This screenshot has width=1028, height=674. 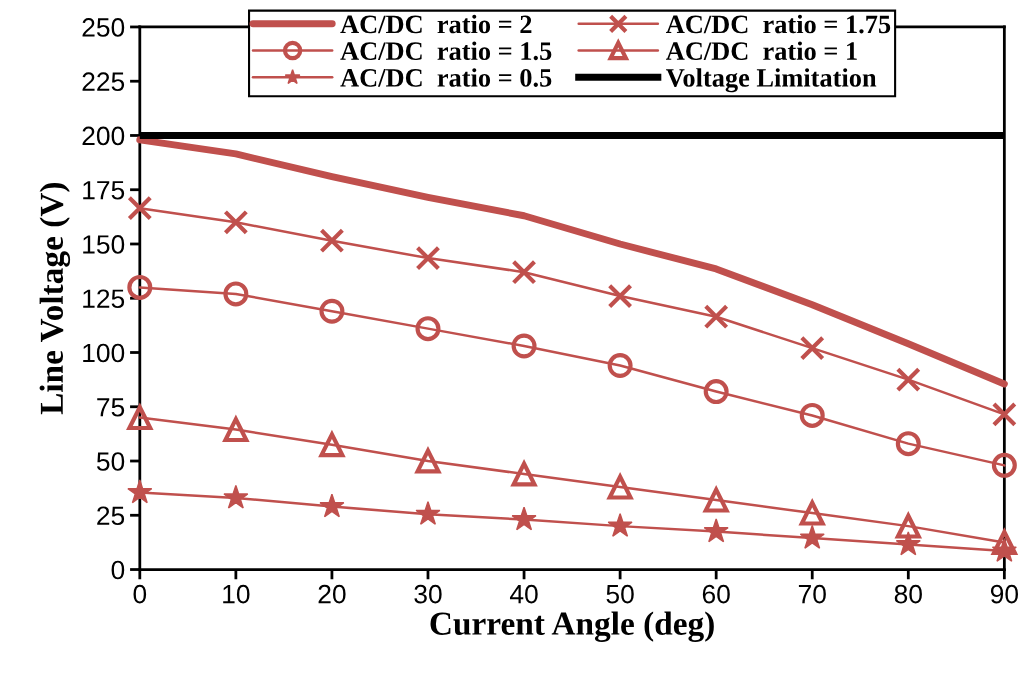 What do you see at coordinates (55, 299) in the screenshot?
I see `y-axis-title: Line Voltage (V)` at bounding box center [55, 299].